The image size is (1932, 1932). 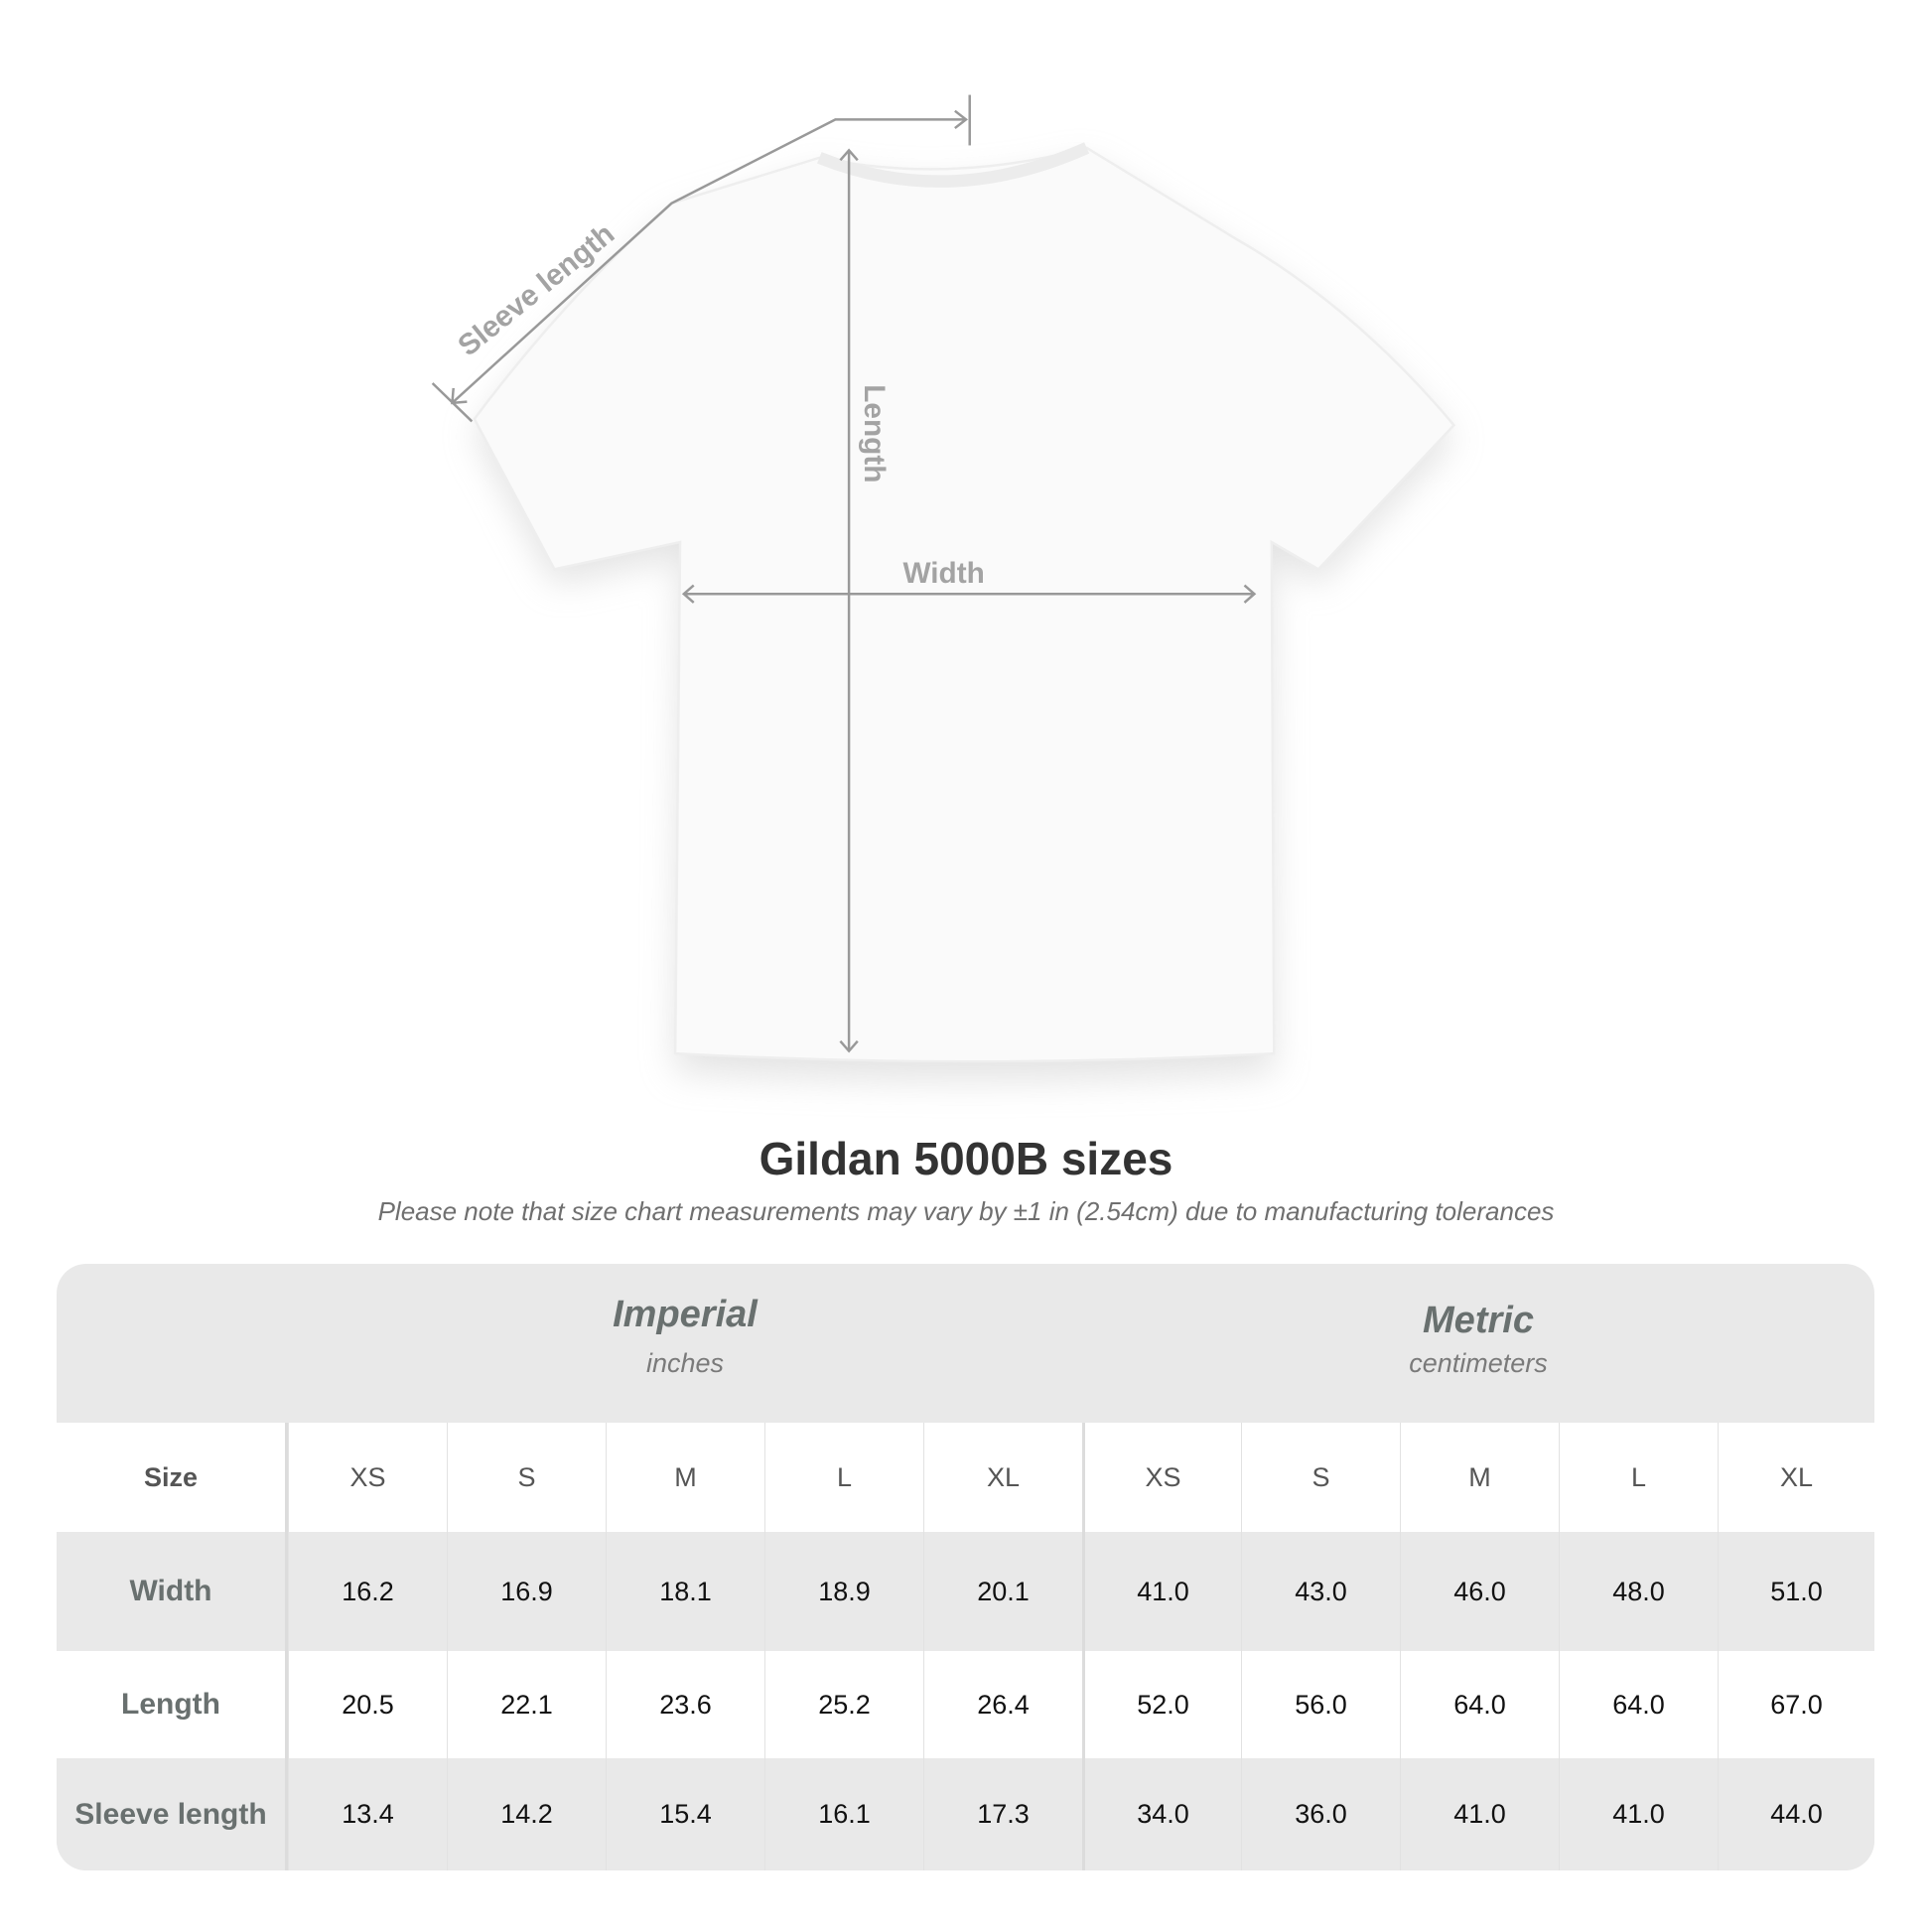 I want to click on value-imperial-cell: 23.6, so click(x=685, y=1705).